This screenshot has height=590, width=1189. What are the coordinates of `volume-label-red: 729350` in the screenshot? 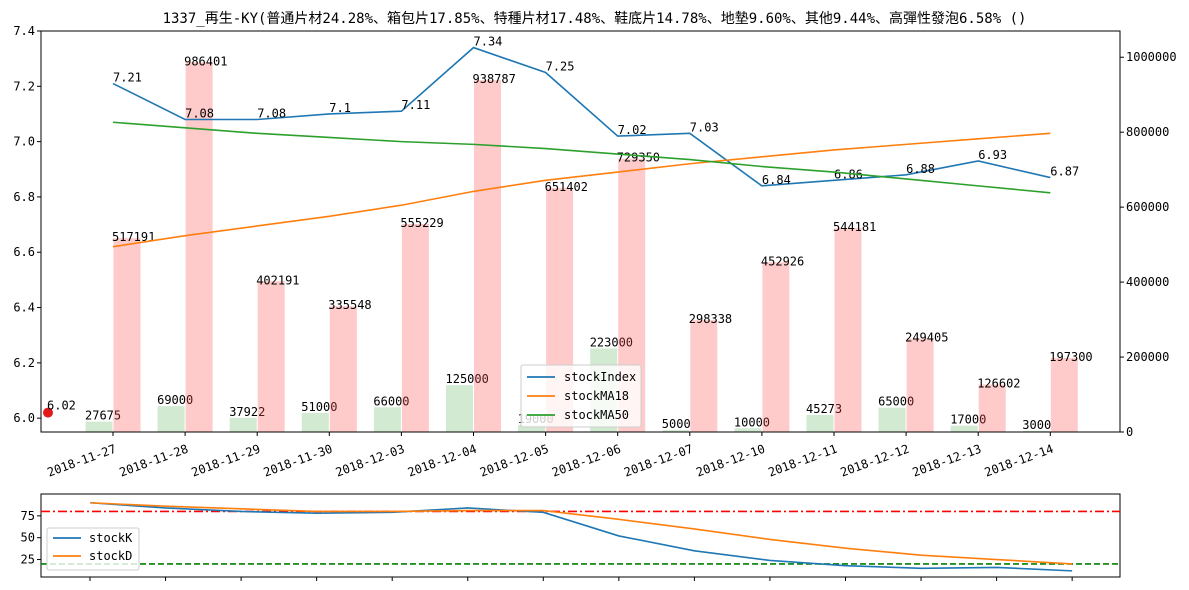 It's located at (638, 158).